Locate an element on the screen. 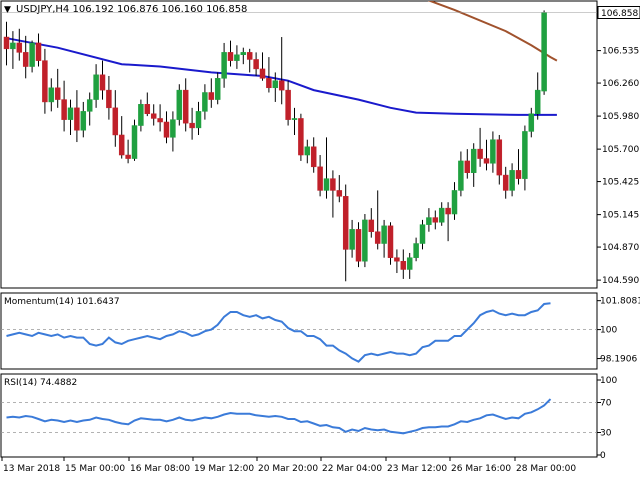 This screenshot has width=640, height=484. price-tick-label: 105.980 is located at coordinates (620, 117).